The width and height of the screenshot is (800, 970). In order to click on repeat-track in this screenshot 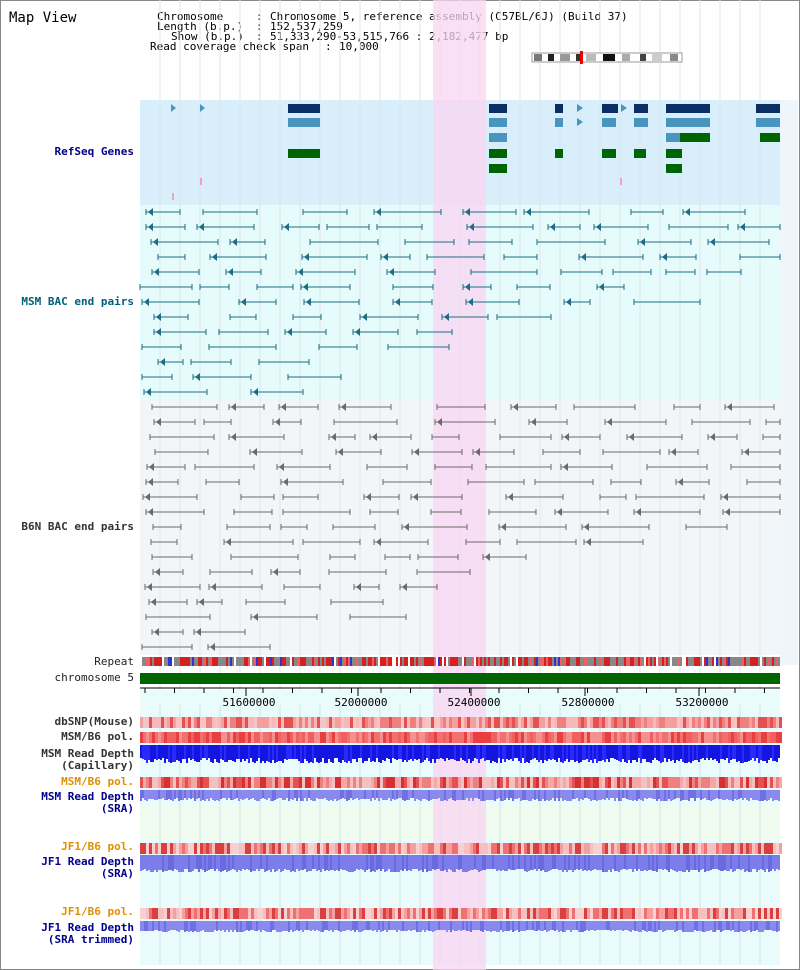, I will do `click(460, 661)`.